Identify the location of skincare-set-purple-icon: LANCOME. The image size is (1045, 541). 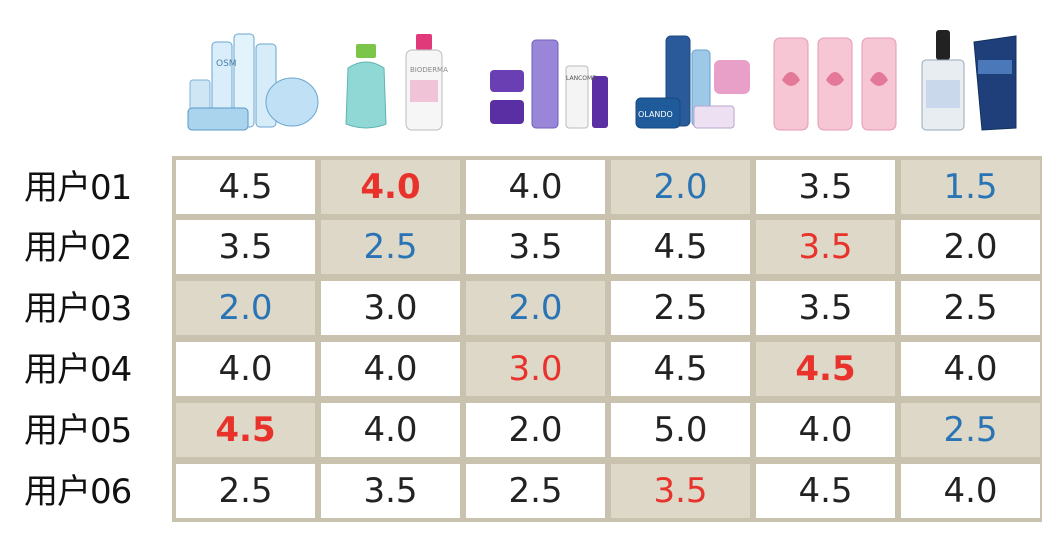
(549, 84).